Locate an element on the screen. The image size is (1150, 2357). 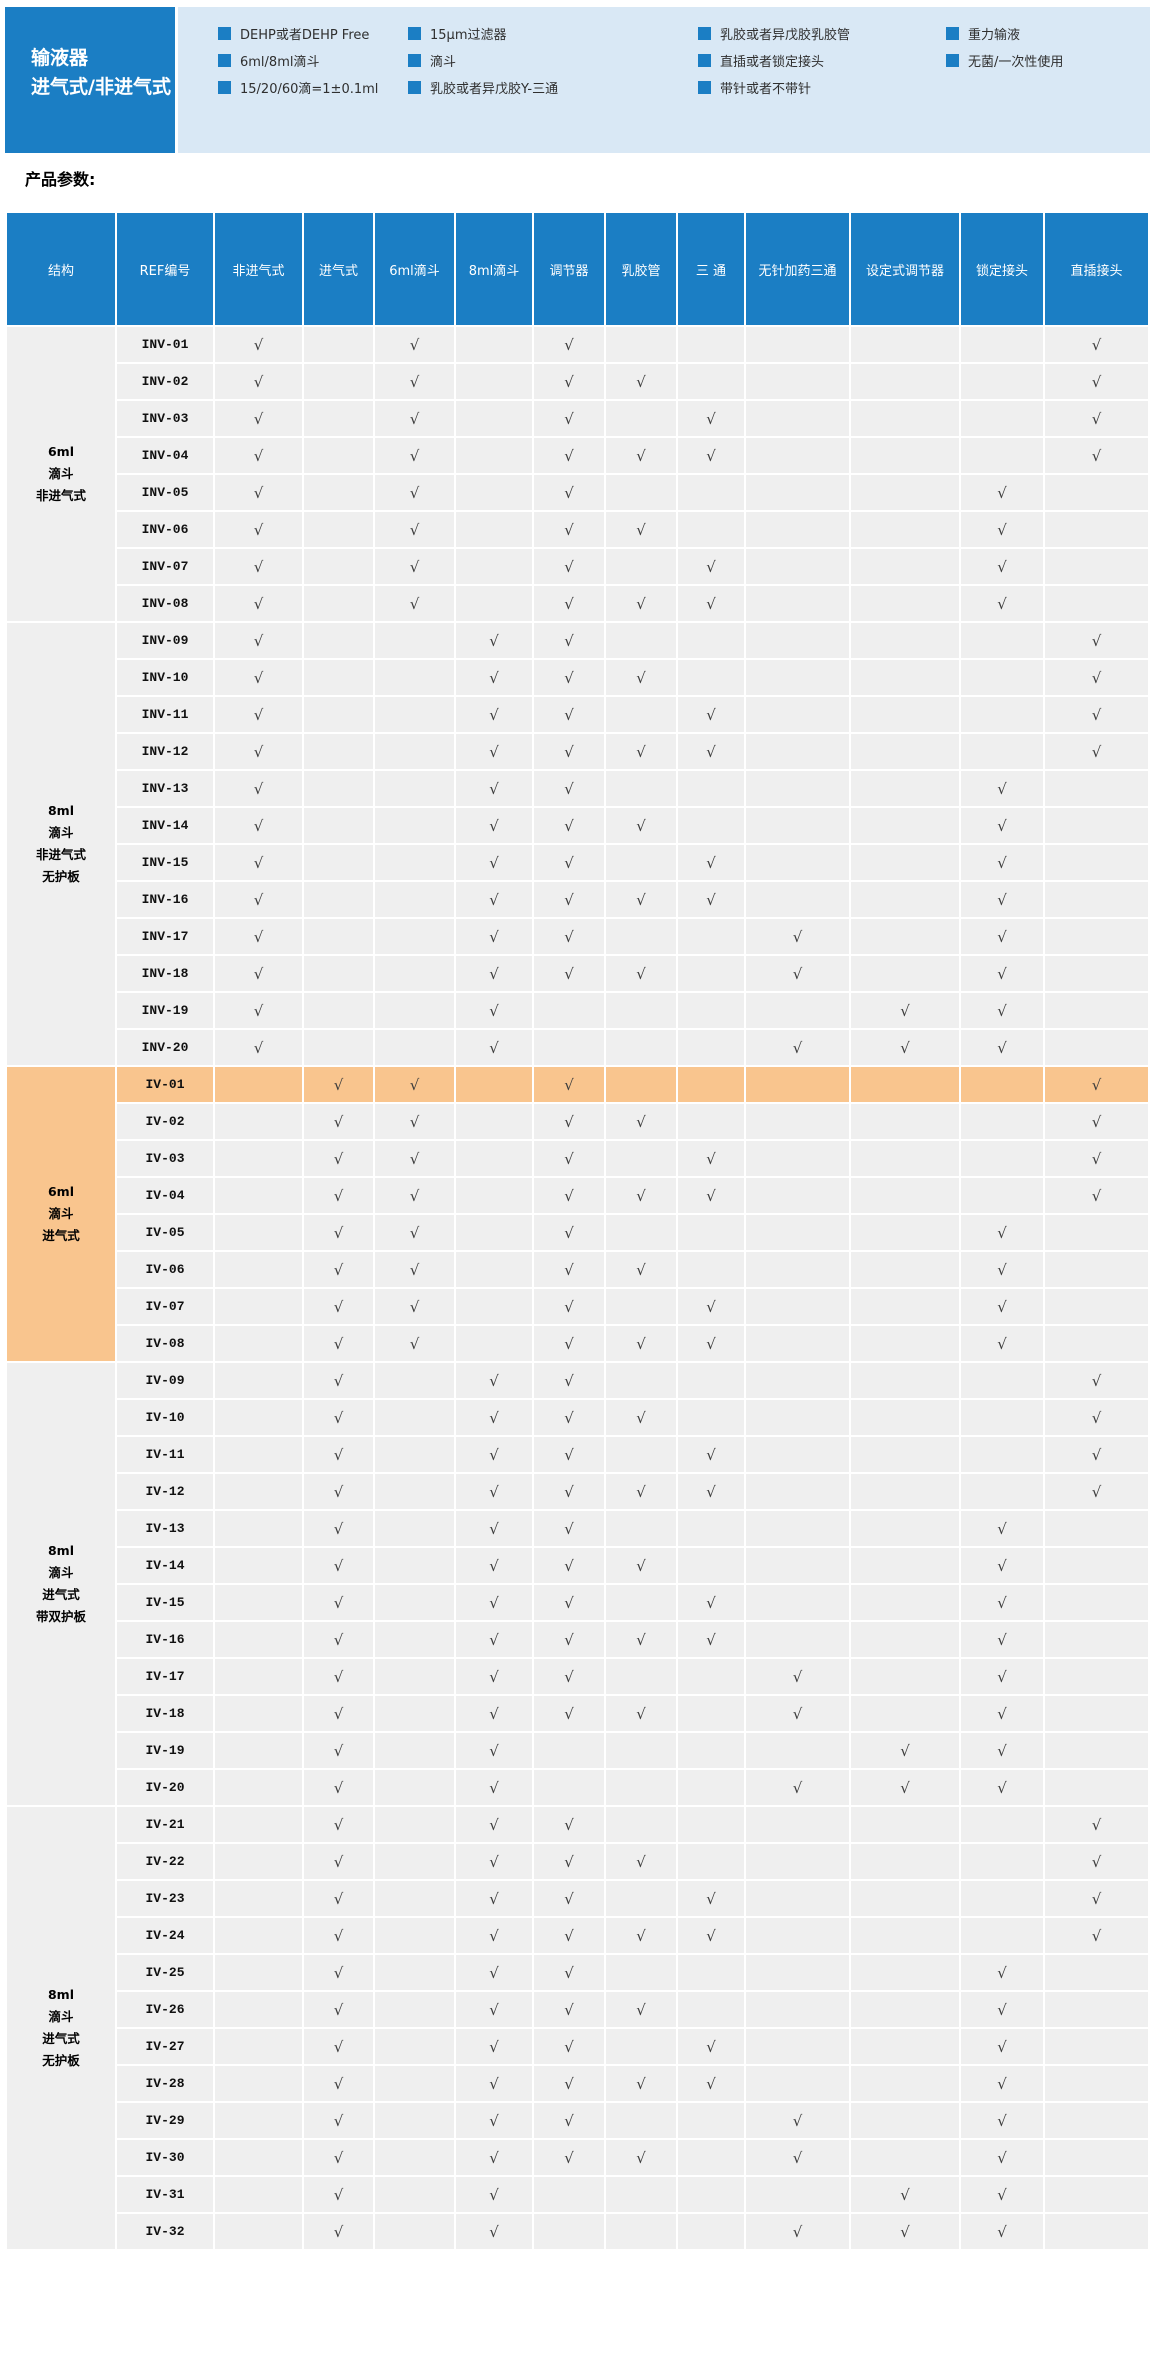
feature-item: 乳胶或者异戊胶Y-三通 is located at coordinates (553, 87).